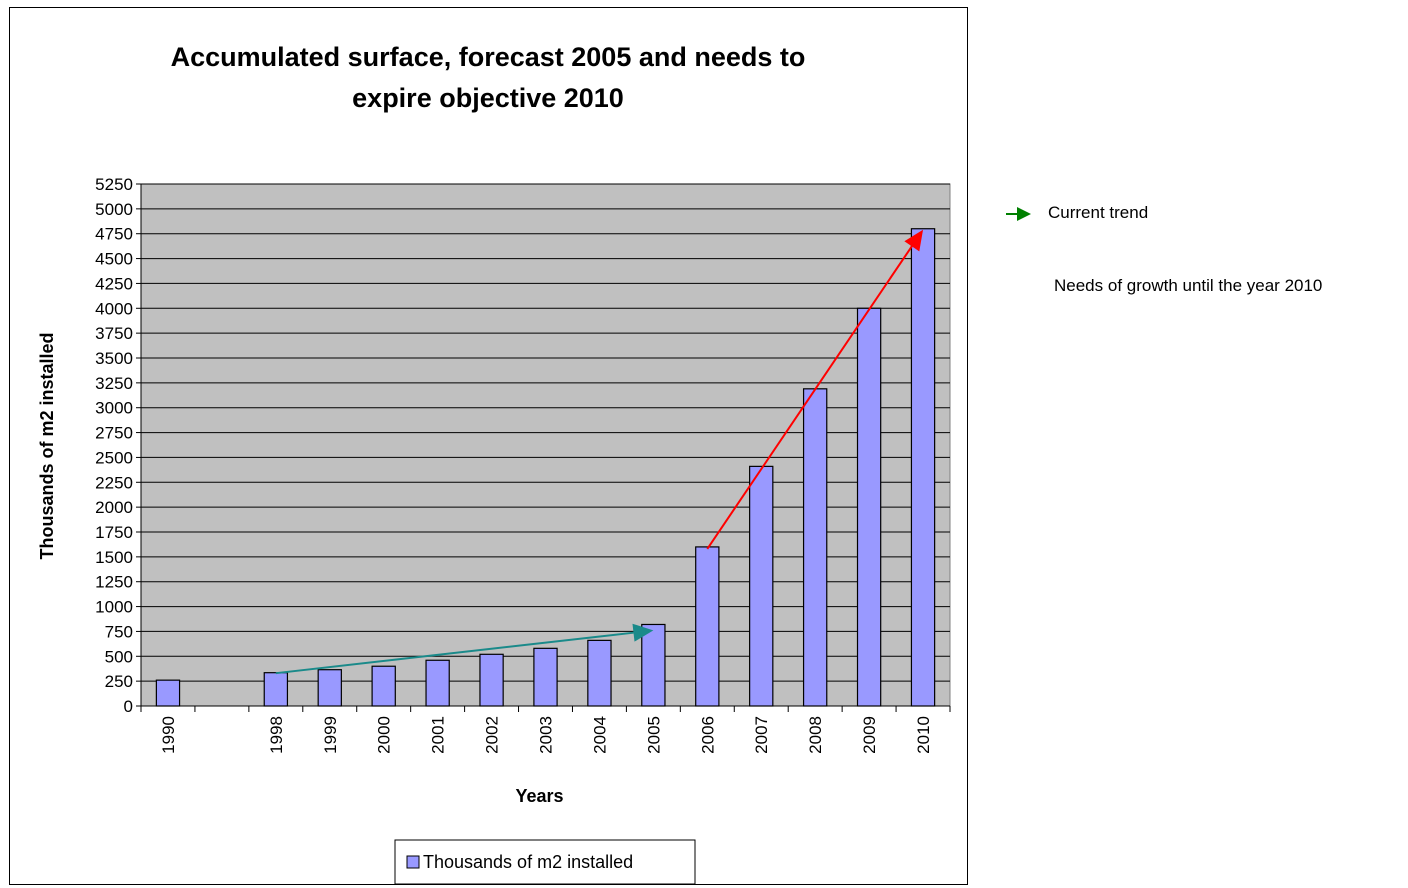 Image resolution: width=1408 pixels, height=888 pixels. I want to click on x-tick-label: 2006, so click(707, 735).